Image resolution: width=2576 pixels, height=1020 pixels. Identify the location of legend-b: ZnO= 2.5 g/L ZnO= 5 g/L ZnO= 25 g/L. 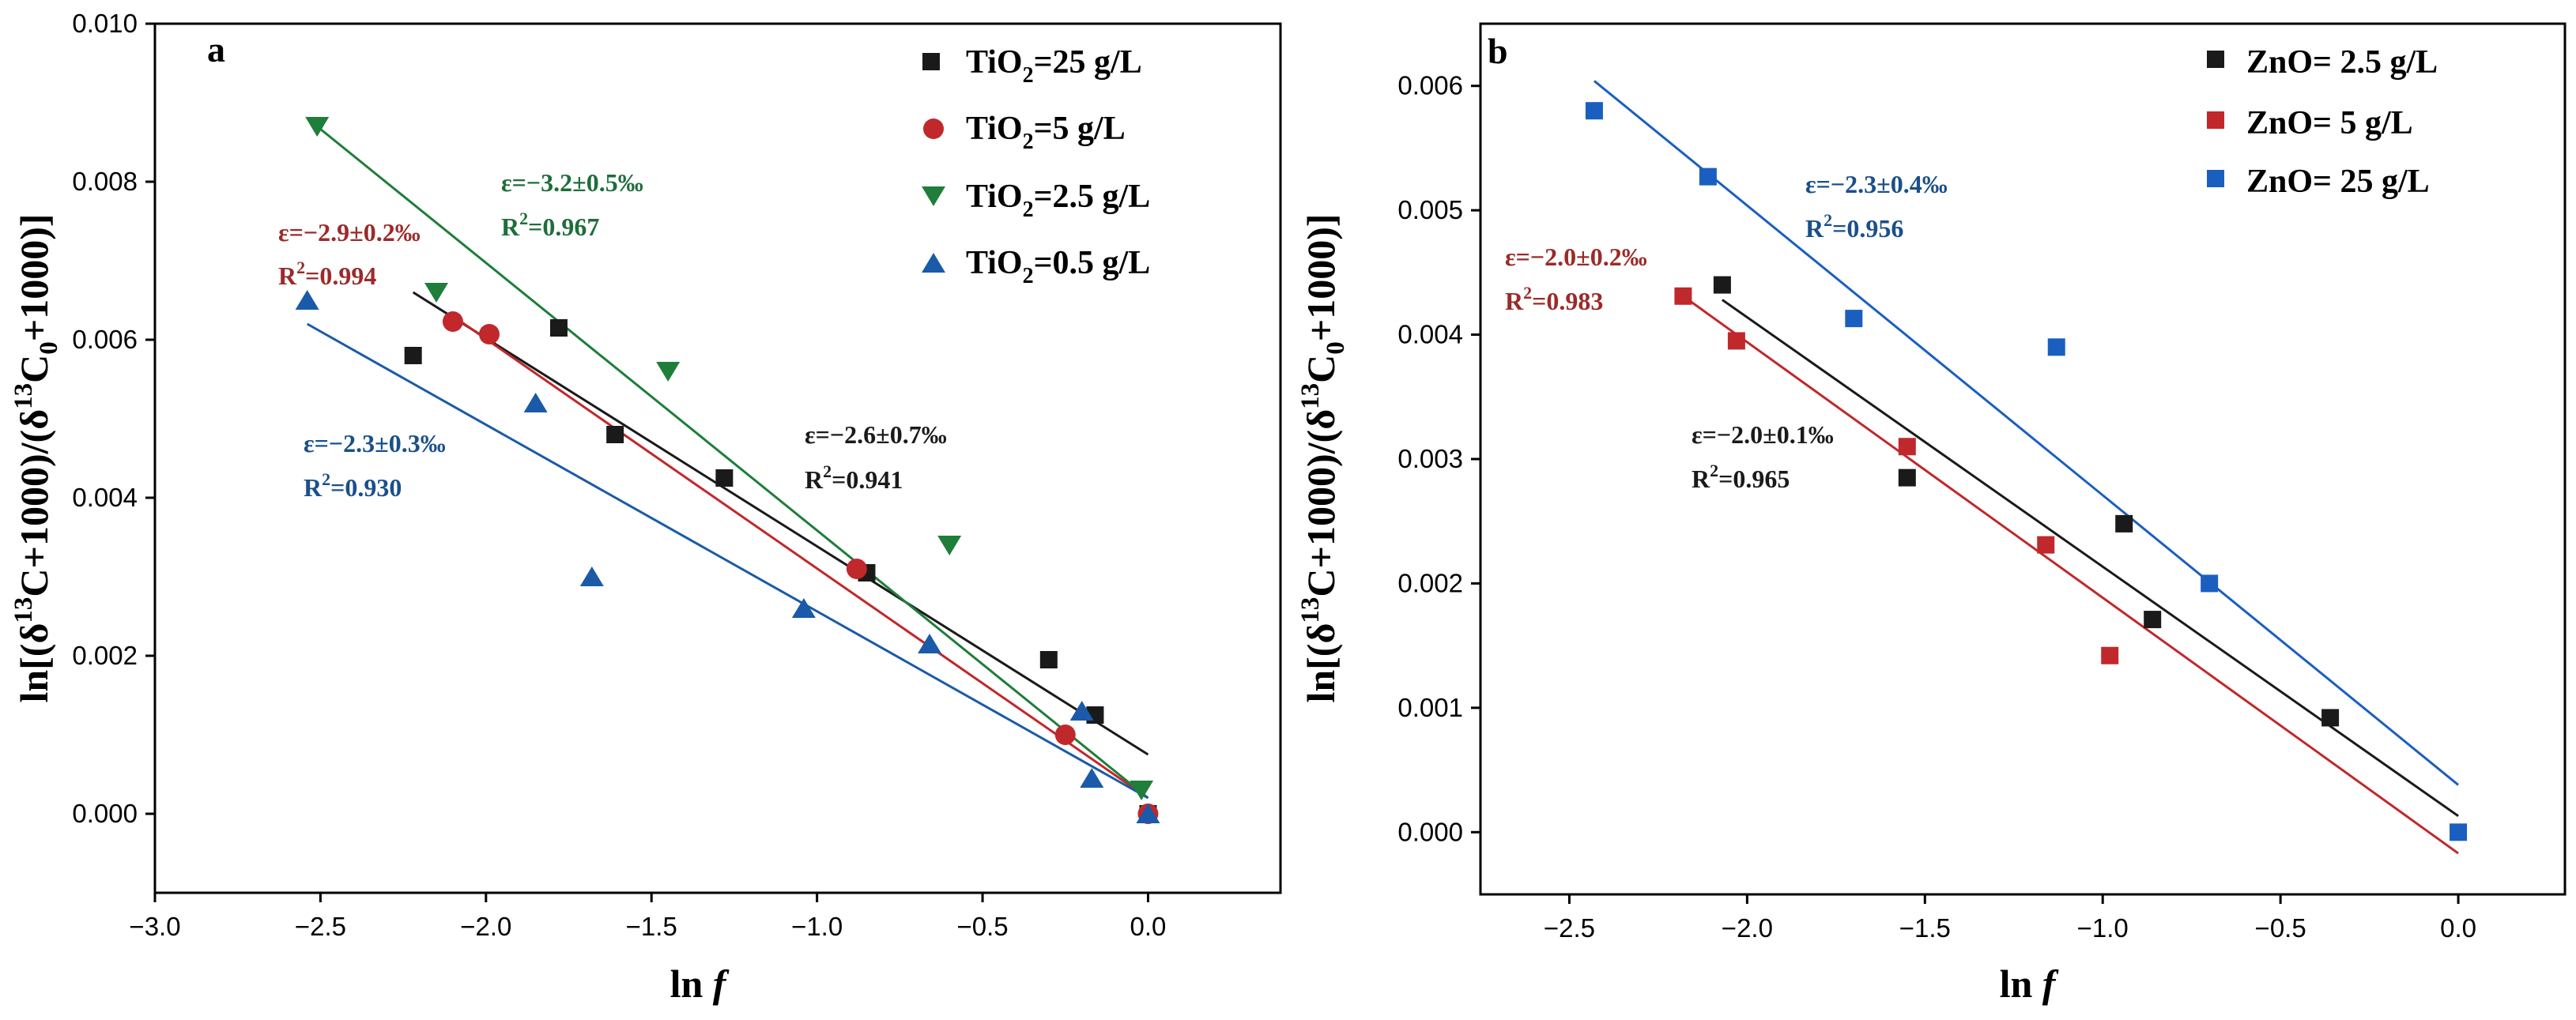
(2322, 122).